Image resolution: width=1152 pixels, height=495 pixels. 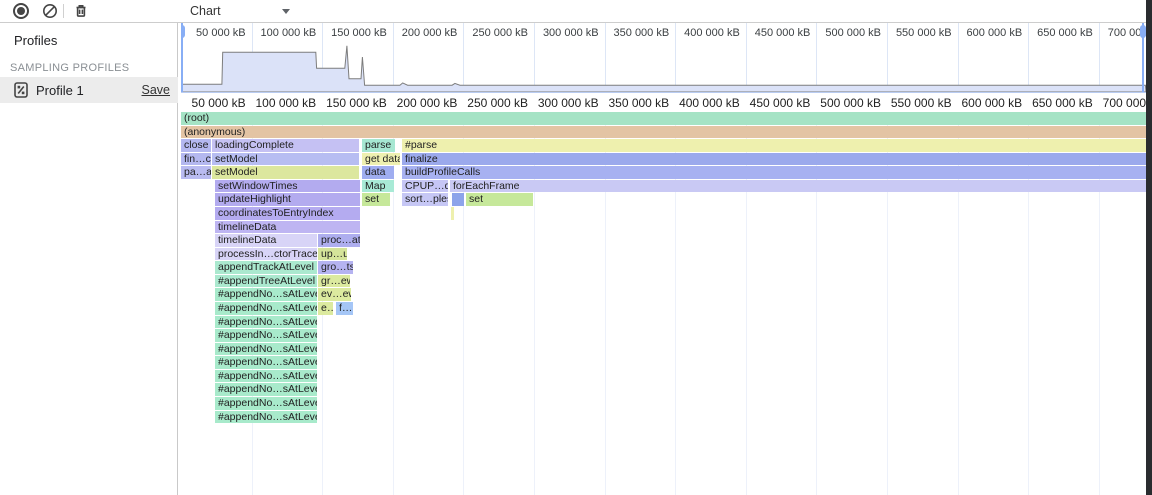 I want to click on overview-tick-label: 100 000 kB, so click(x=288, y=33).